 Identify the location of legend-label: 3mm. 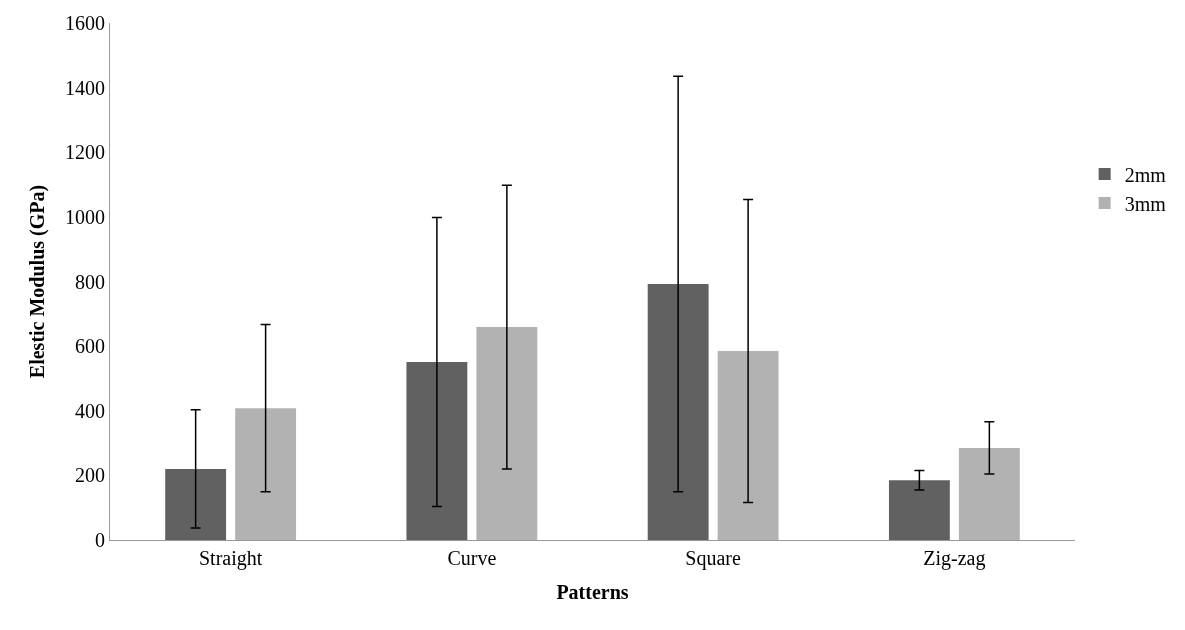
(1145, 203).